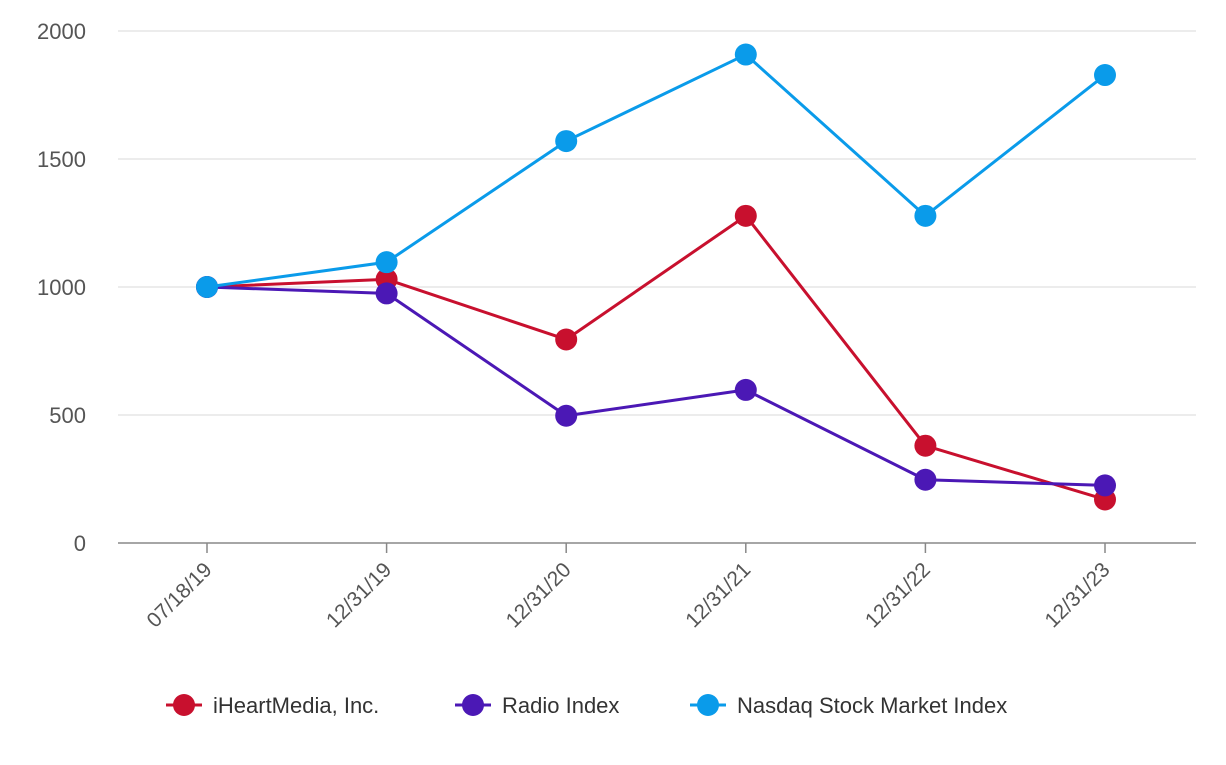 This screenshot has height=765, width=1226. I want to click on x-tick-label: 12/31/22, so click(898, 595).